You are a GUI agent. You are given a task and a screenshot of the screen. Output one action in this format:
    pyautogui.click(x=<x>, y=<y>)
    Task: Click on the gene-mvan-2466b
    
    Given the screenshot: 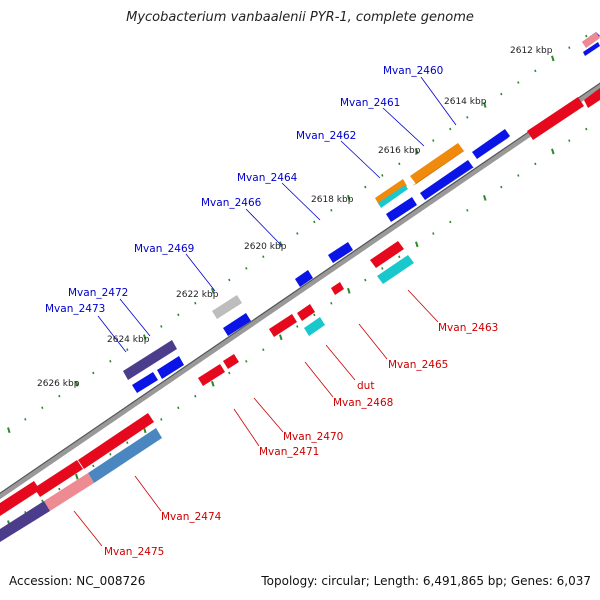 What is the action you would take?
    pyautogui.click(x=304, y=278)
    